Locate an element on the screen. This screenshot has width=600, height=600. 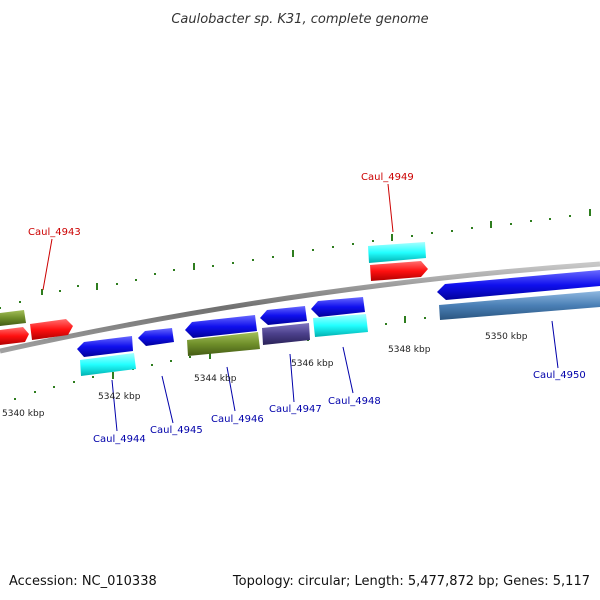
gene-label-caul-4943: Caul_4943 is located at coordinates (54, 232).